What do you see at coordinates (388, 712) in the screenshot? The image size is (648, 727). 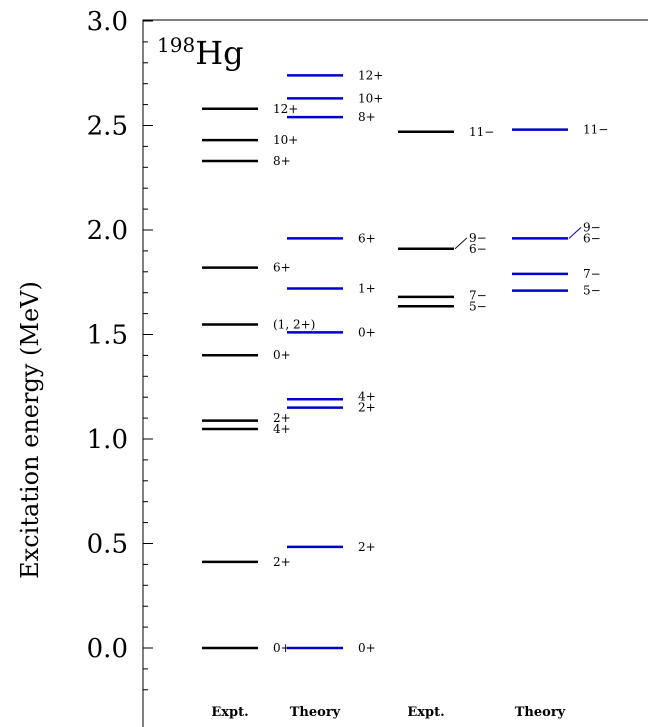 I see `column-labels: Expt. Theory Expt. Theory` at bounding box center [388, 712].